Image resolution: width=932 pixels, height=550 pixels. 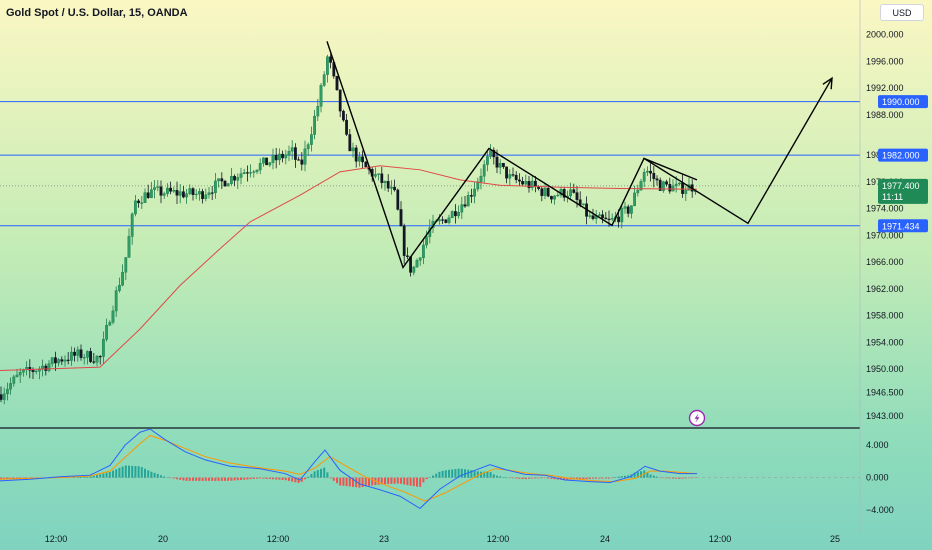 What do you see at coordinates (442, 539) in the screenshot?
I see `time-axis: 12:00 20 12:00 23 12:00 24 12:00 25` at bounding box center [442, 539].